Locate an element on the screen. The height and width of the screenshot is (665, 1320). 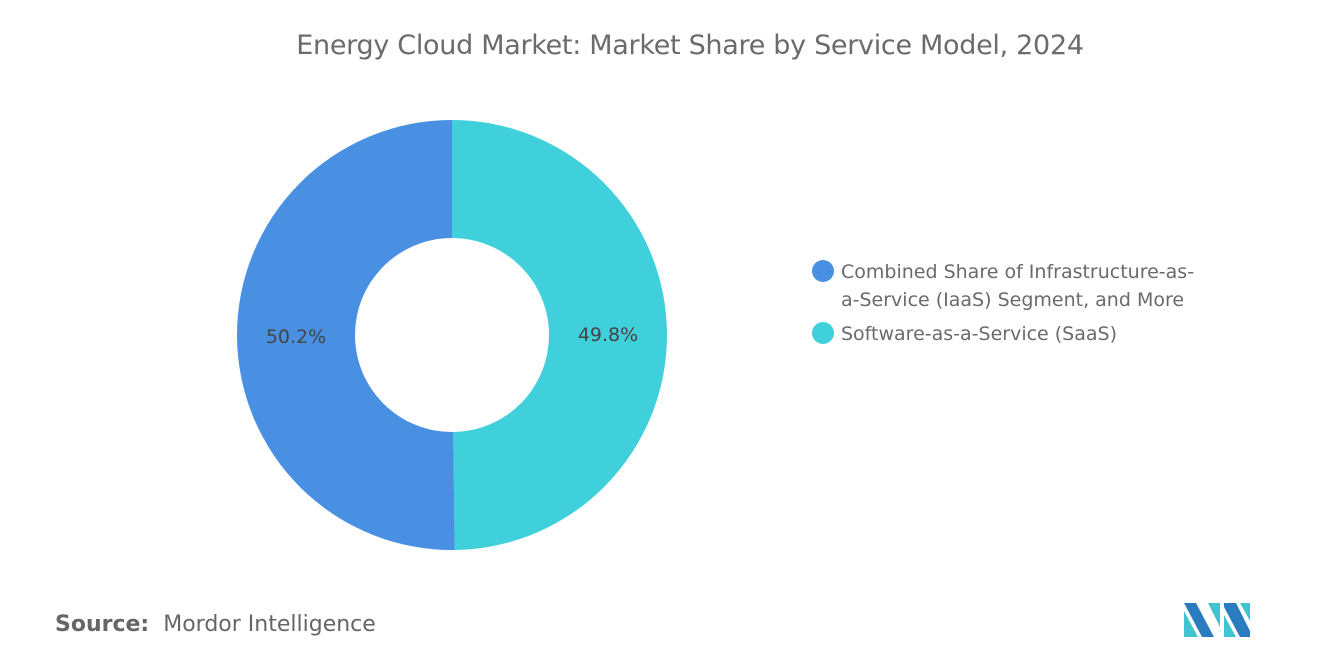
source-note: Source: Mordor Intelligence is located at coordinates (215, 624).